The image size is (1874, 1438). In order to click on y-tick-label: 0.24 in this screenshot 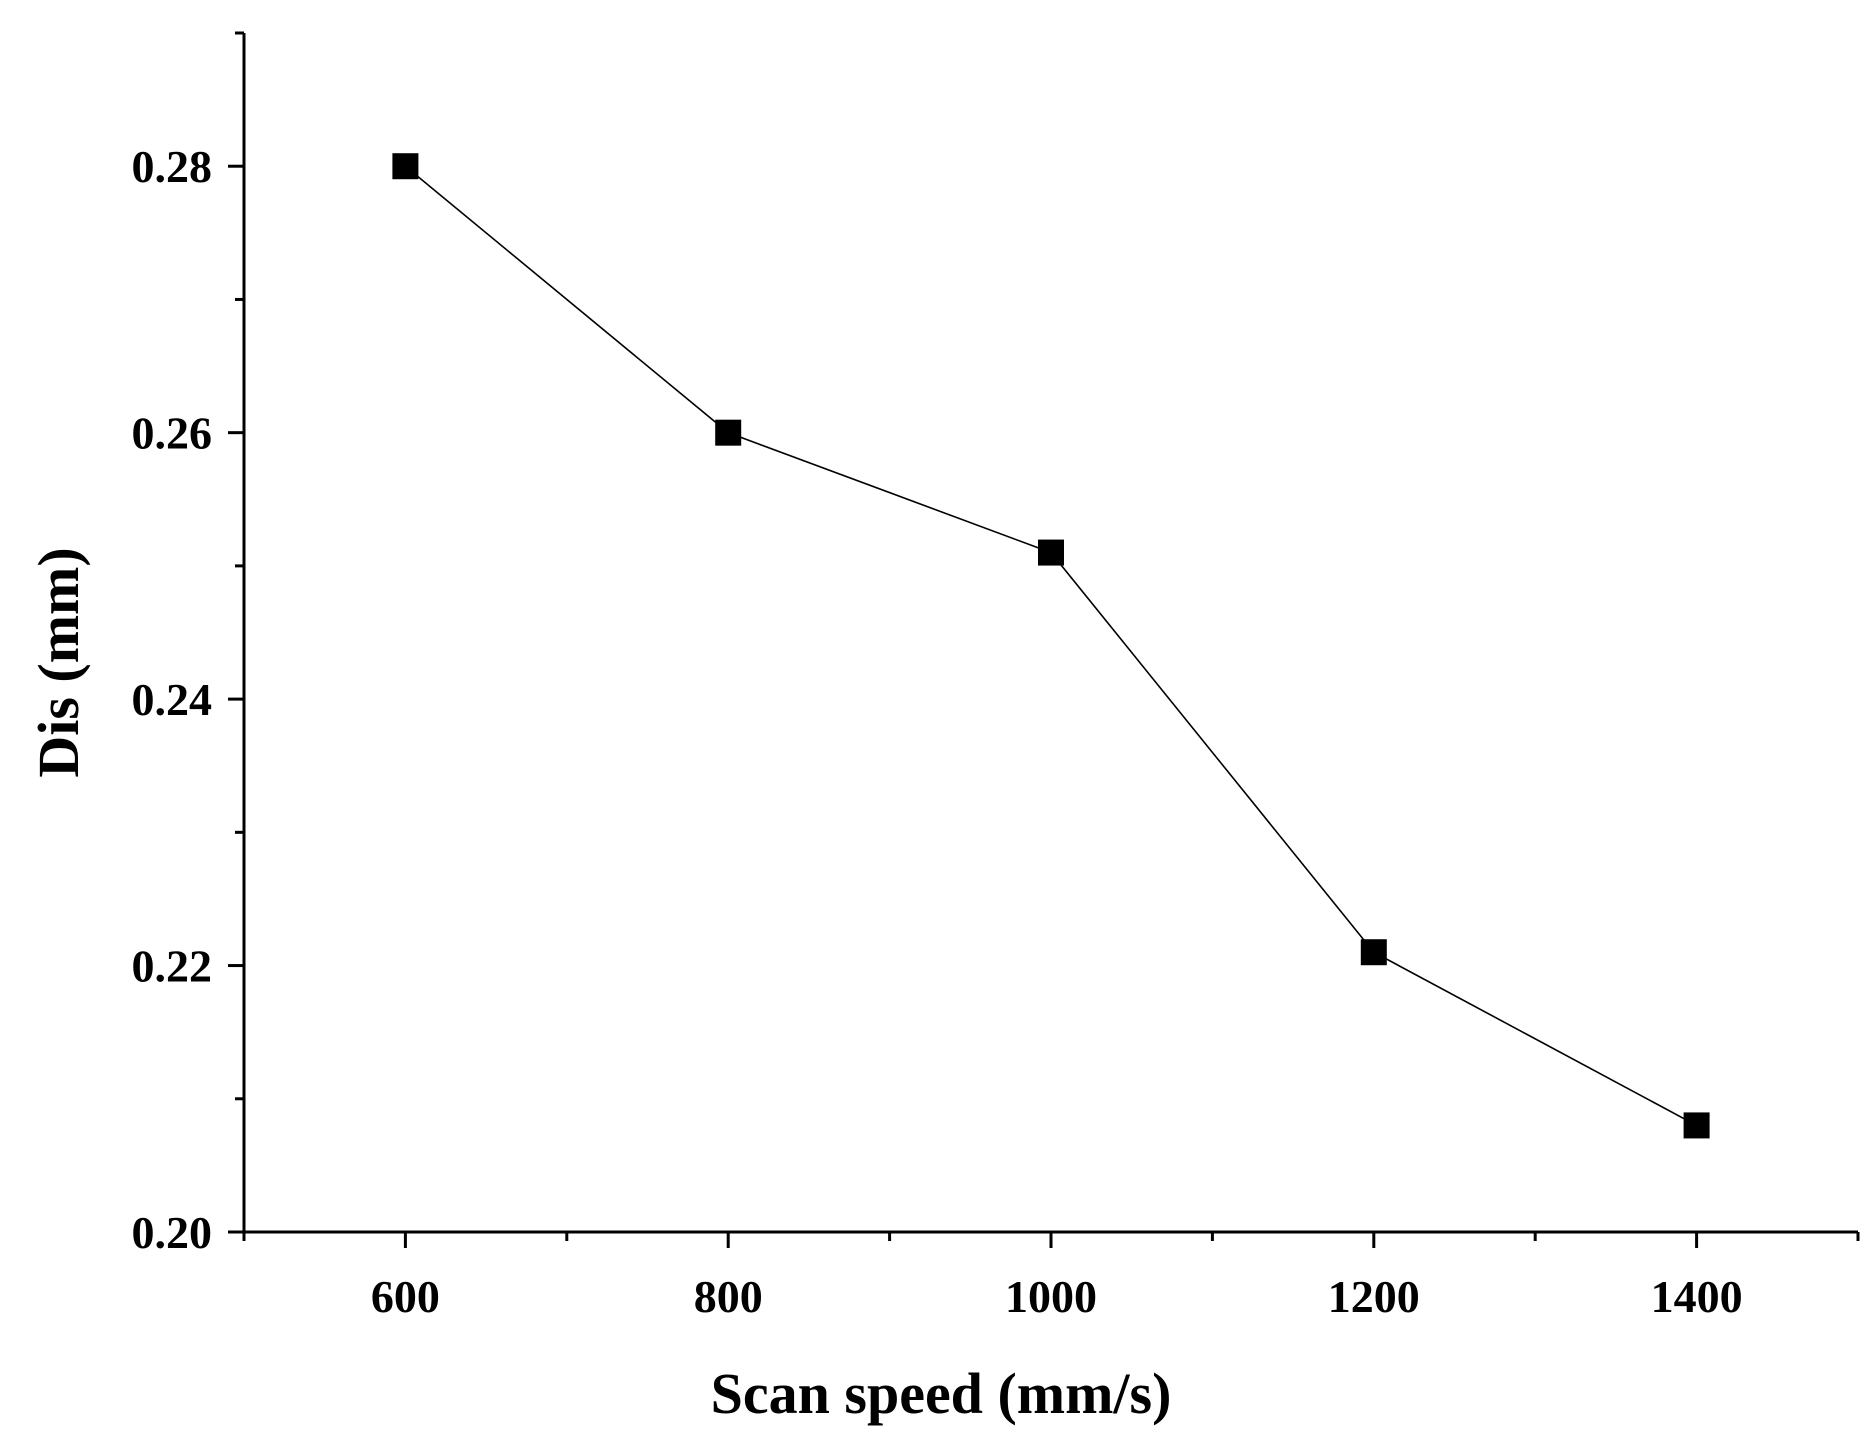, I will do `click(172, 699)`.